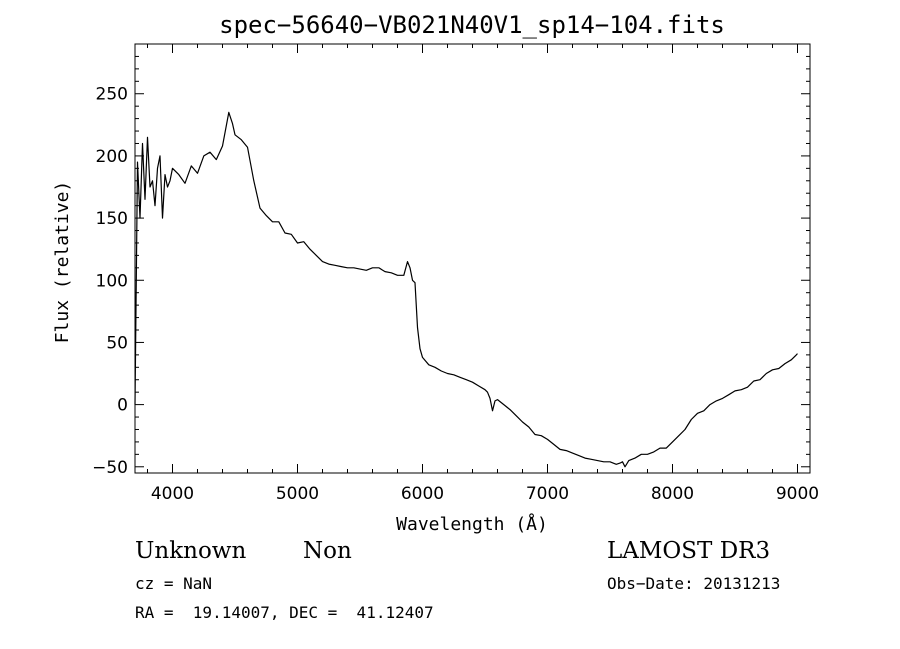 The width and height of the screenshot is (900, 649). Describe the element at coordinates (172, 494) in the screenshot. I see `x-tick-label: 4000` at that location.